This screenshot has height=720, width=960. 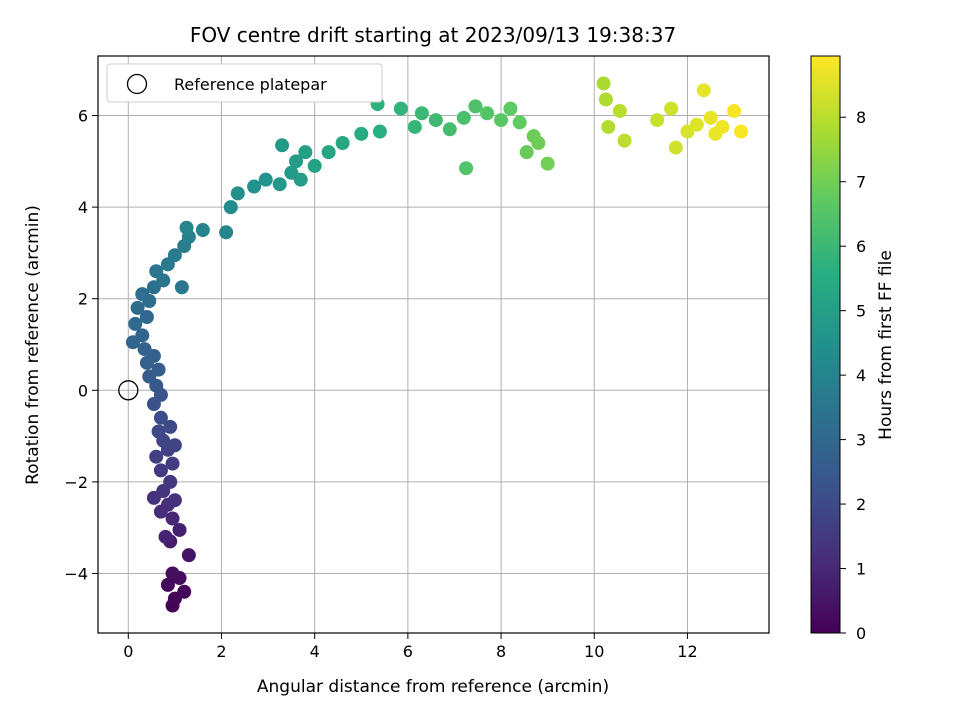 I want to click on x-tick-label: 10, so click(x=594, y=651).